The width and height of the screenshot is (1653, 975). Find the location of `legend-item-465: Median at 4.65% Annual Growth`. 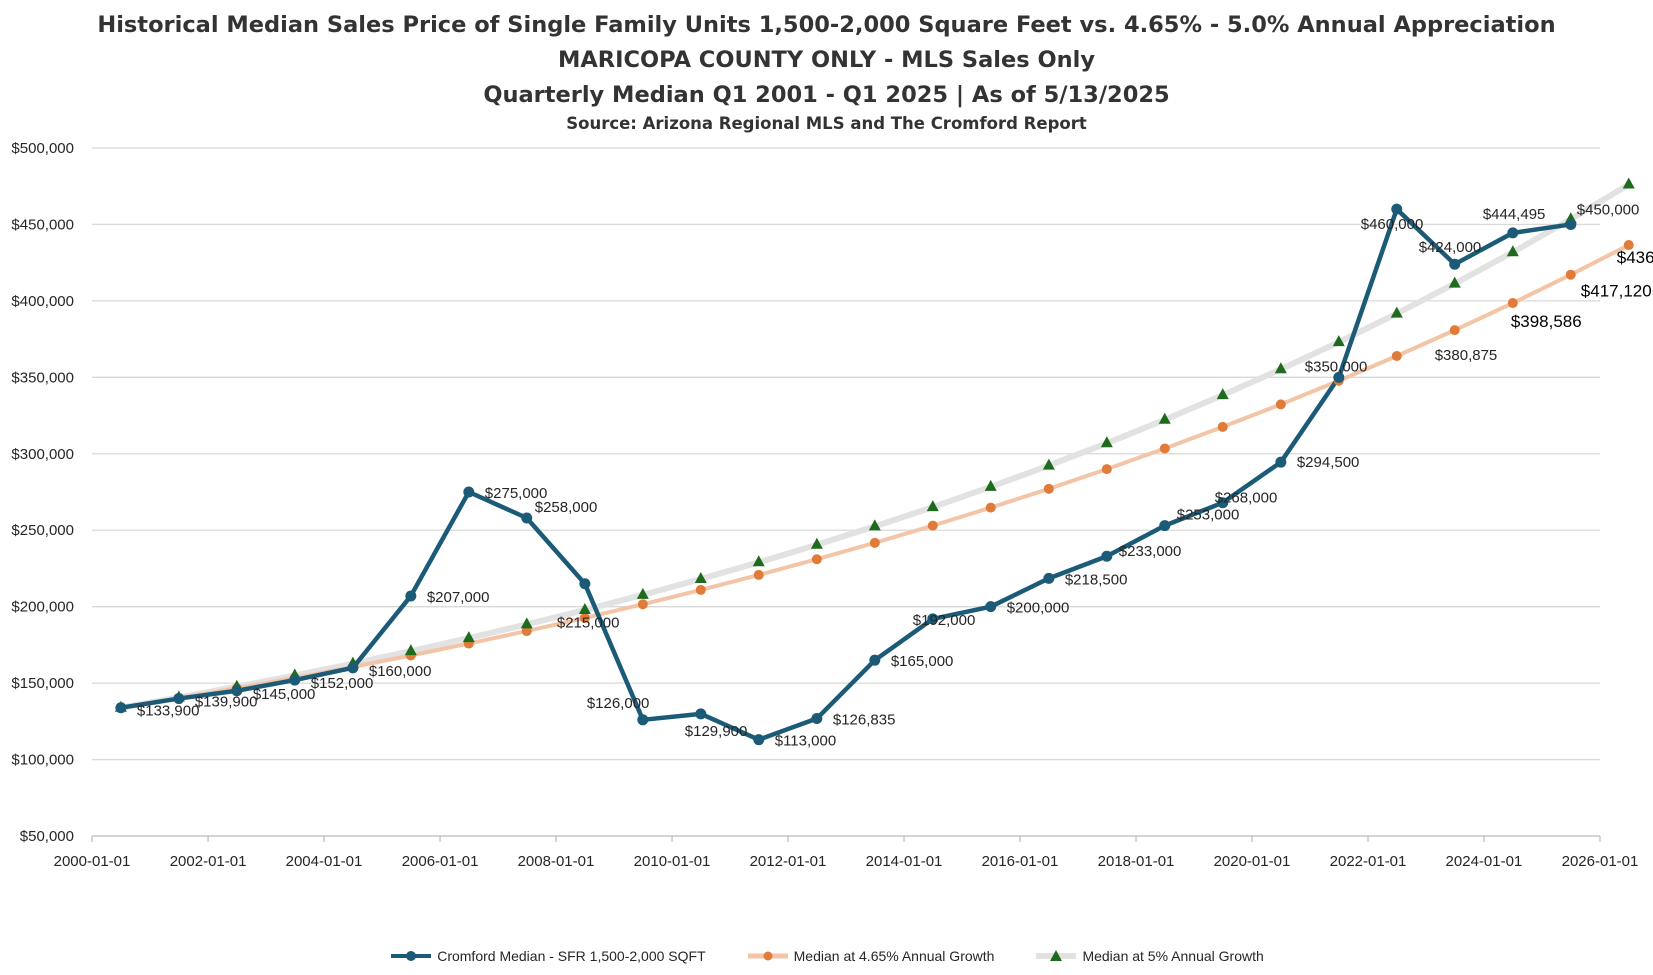

legend-item-465: Median at 4.65% Annual Growth is located at coordinates (870, 956).